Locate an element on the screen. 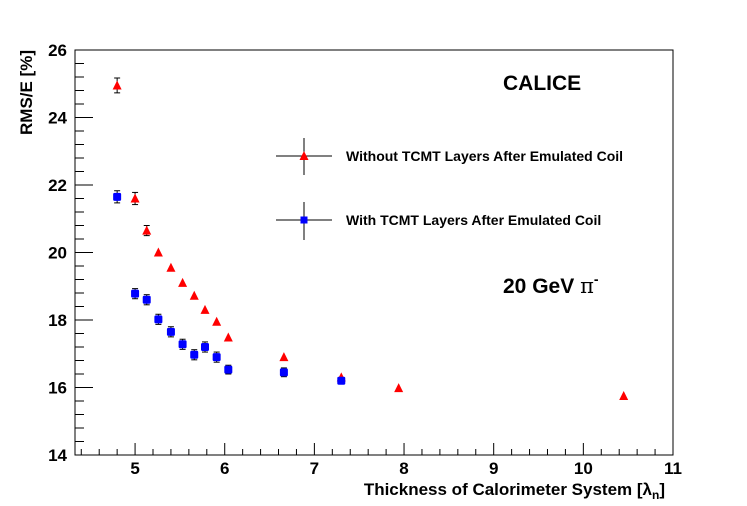 Image resolution: width=747 pixels, height=506 pixels. x-tick-label: 7 is located at coordinates (314, 468).